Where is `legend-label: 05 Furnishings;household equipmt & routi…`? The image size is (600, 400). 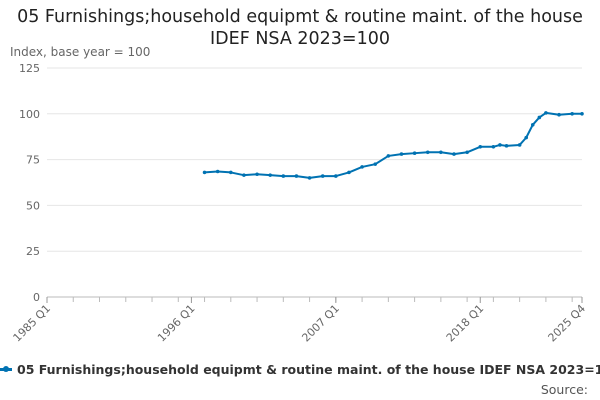 legend-label: 05 Furnishings;household equipmt & routi… is located at coordinates (308, 369).